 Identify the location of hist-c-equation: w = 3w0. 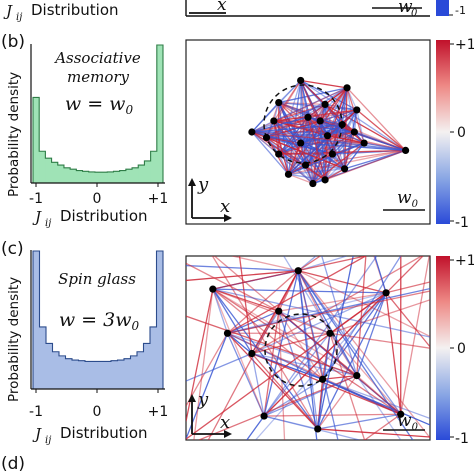
(99, 321).